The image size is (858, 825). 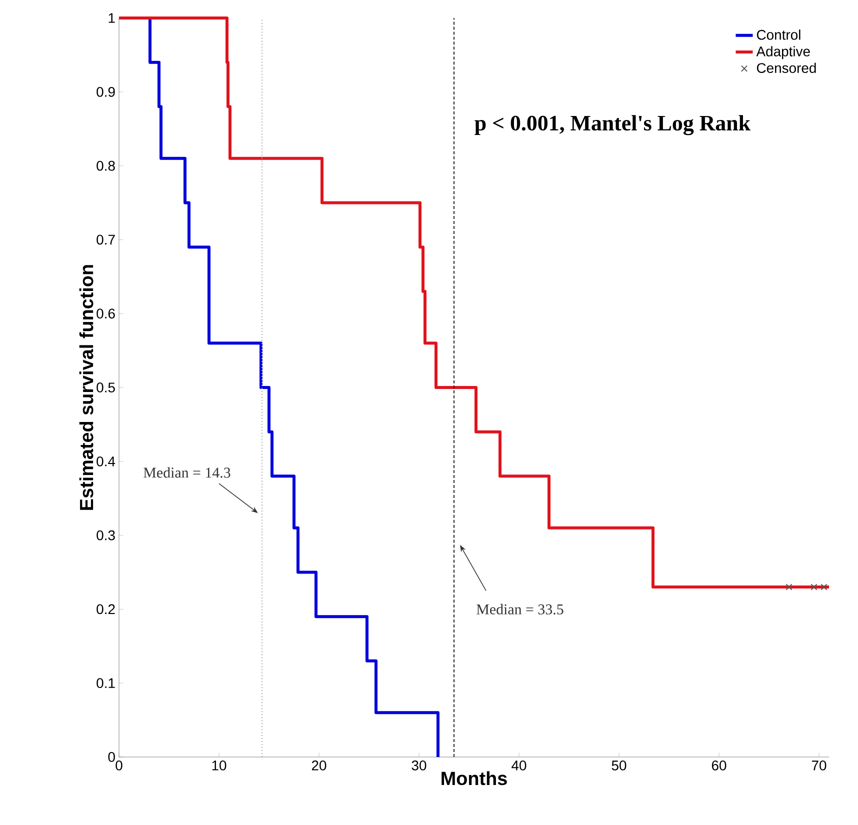 What do you see at coordinates (106, 461) in the screenshot?
I see `y-tick-label: 0.4` at bounding box center [106, 461].